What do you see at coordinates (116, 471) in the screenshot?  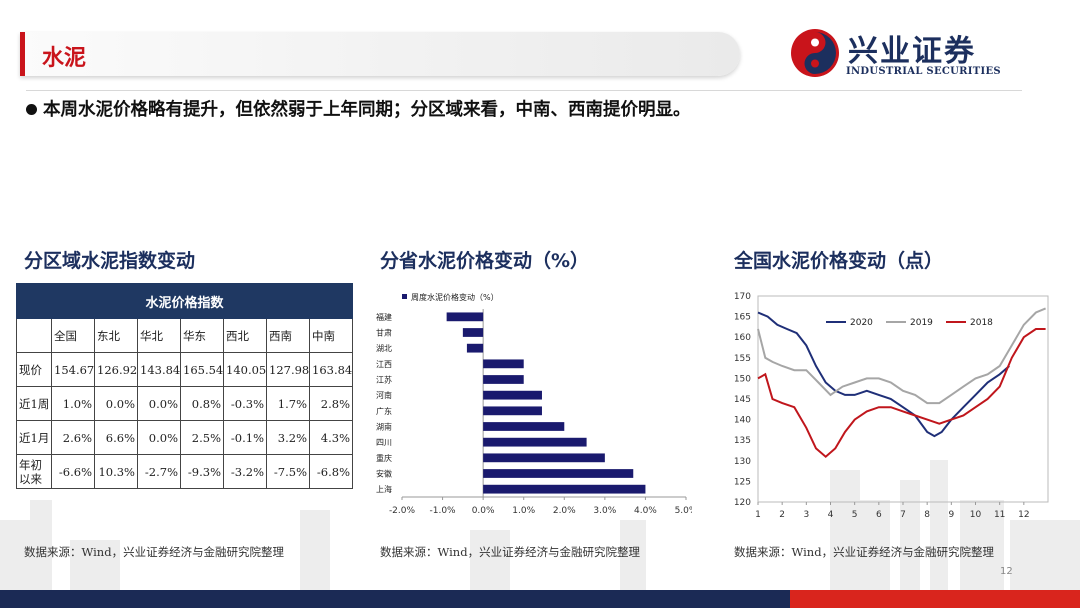 I see `table-cell: 10.3%` at bounding box center [116, 471].